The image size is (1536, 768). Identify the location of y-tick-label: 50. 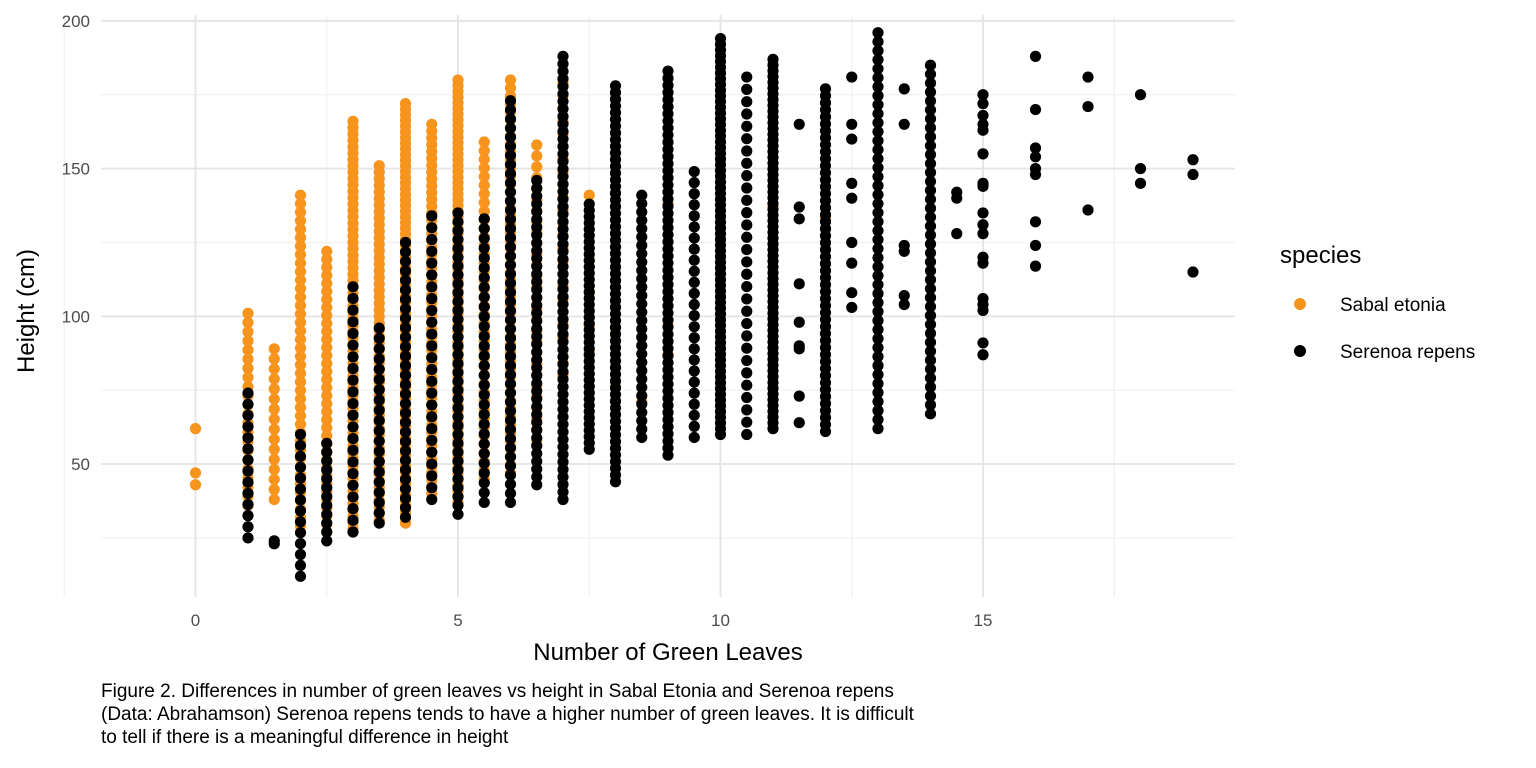
(80, 464).